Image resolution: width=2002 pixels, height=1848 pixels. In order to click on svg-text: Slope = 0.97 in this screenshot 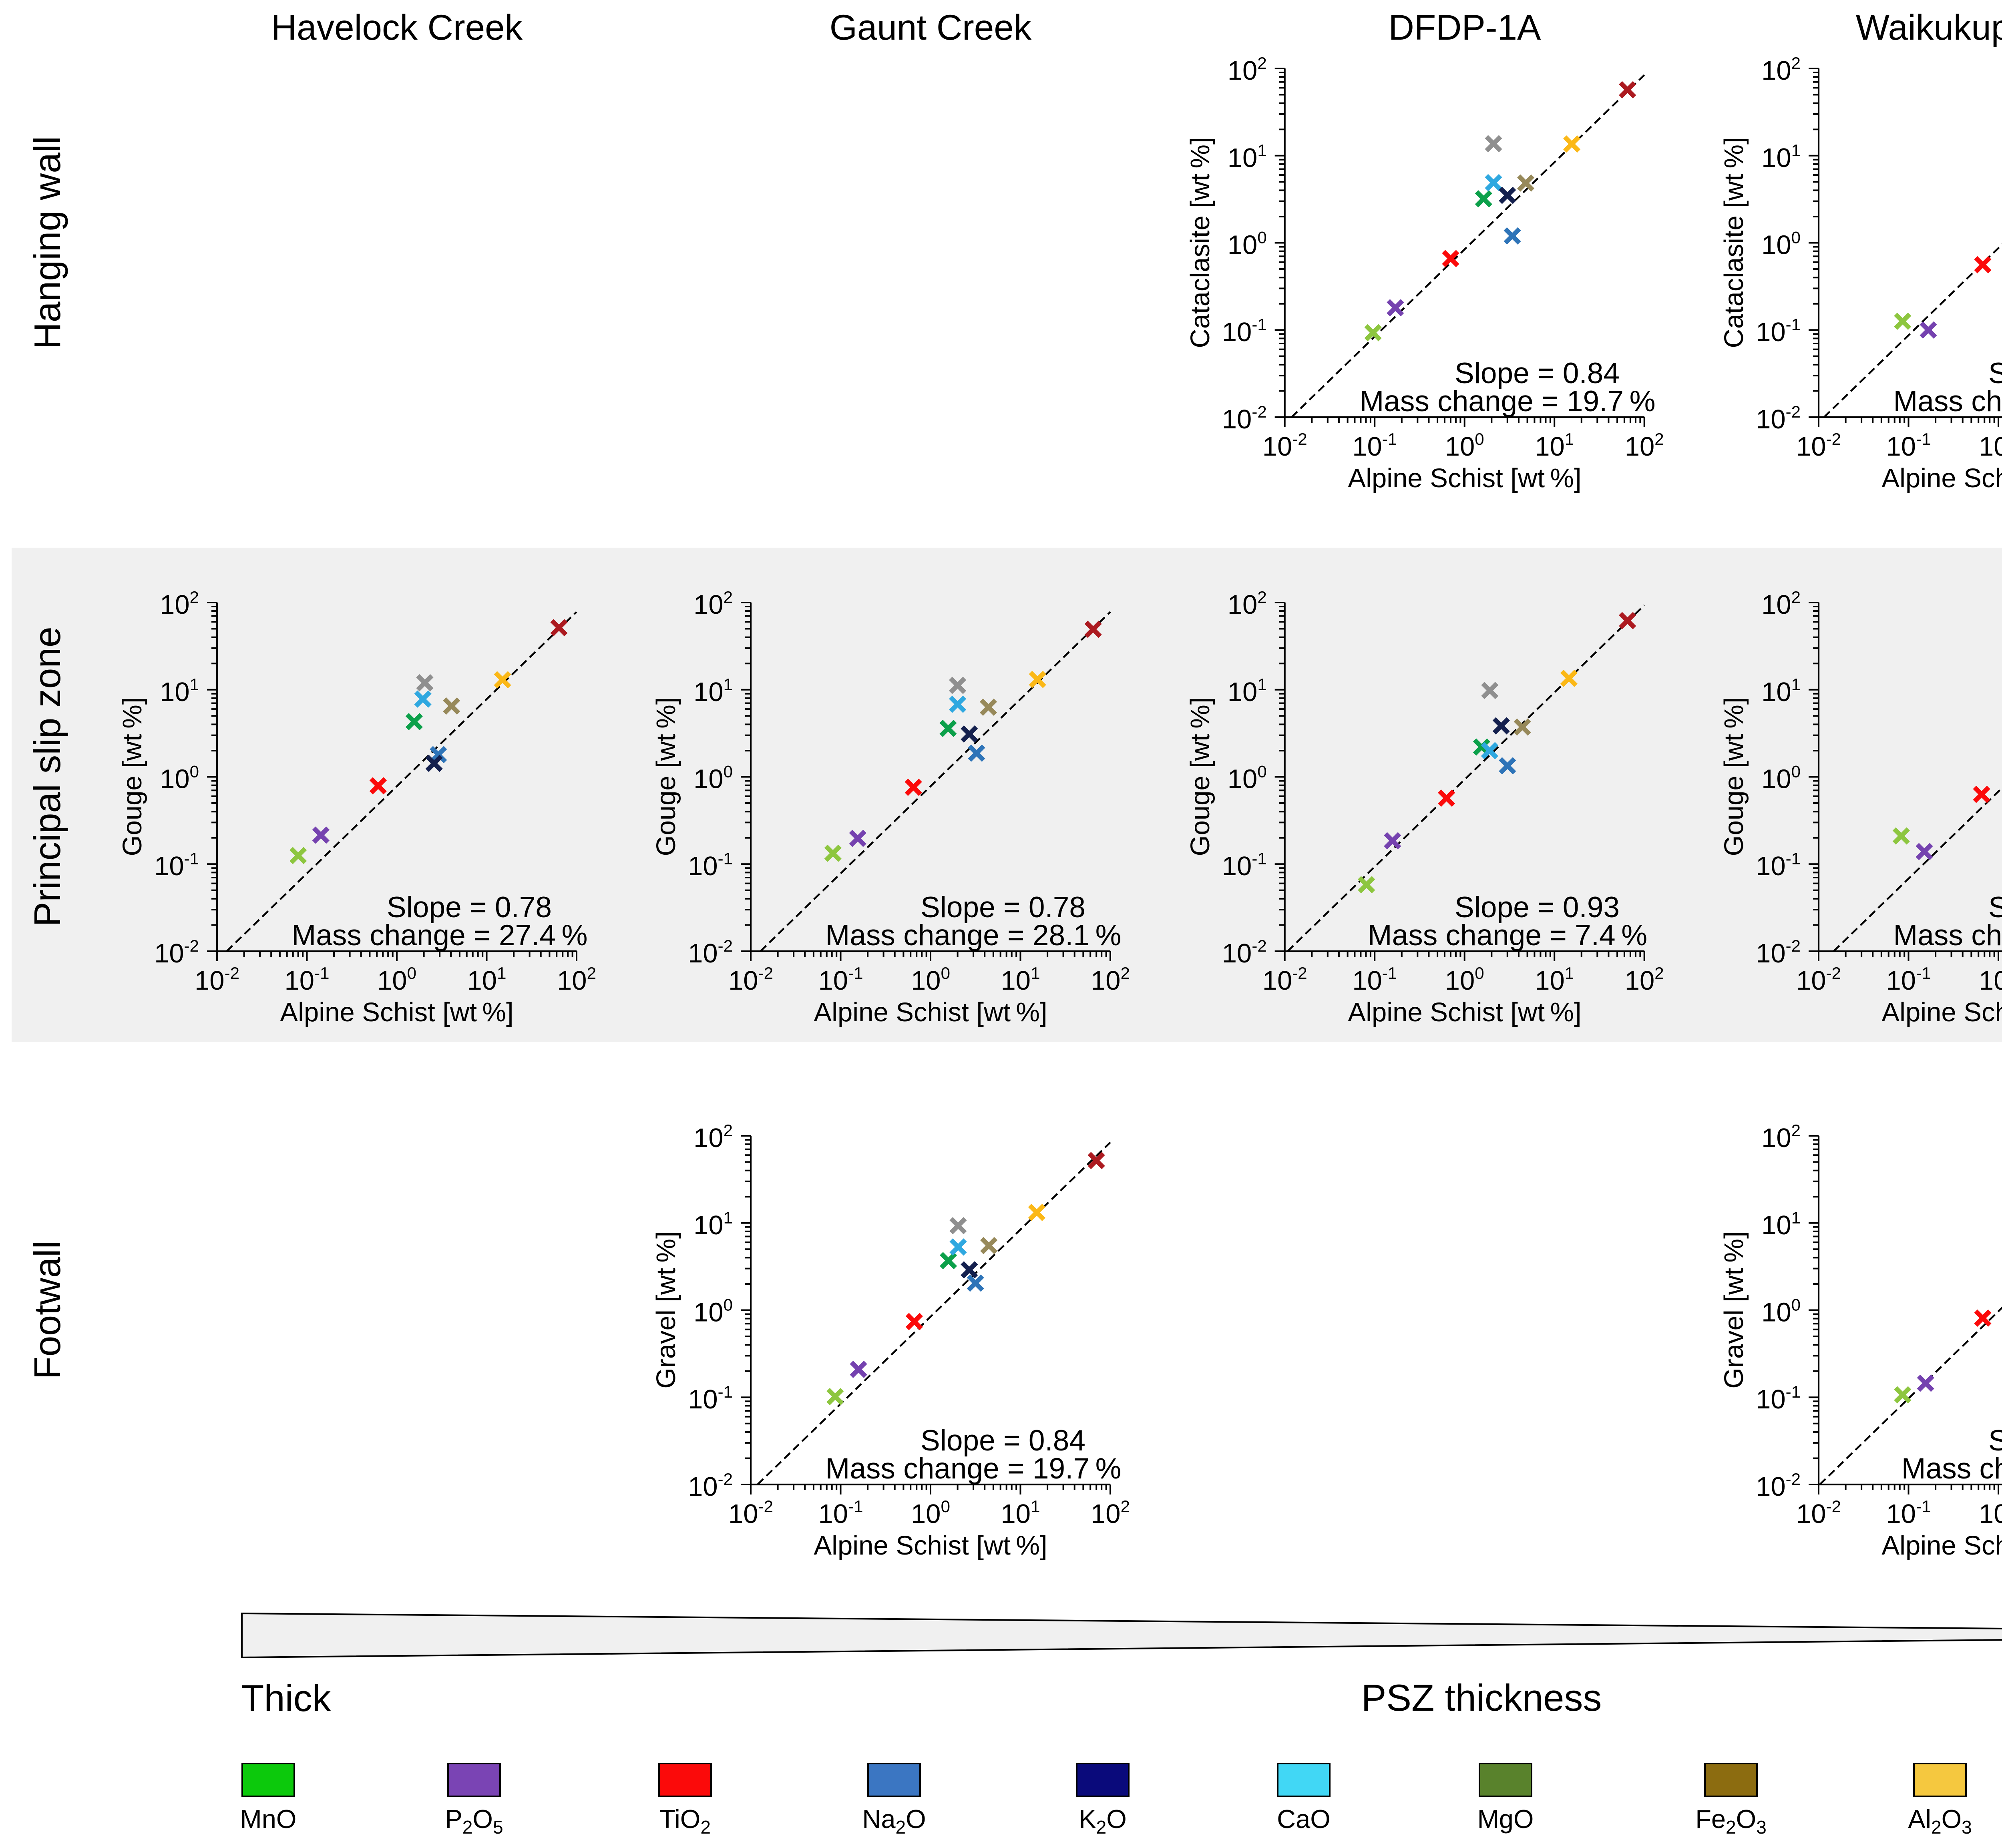, I will do `click(1995, 1441)`.